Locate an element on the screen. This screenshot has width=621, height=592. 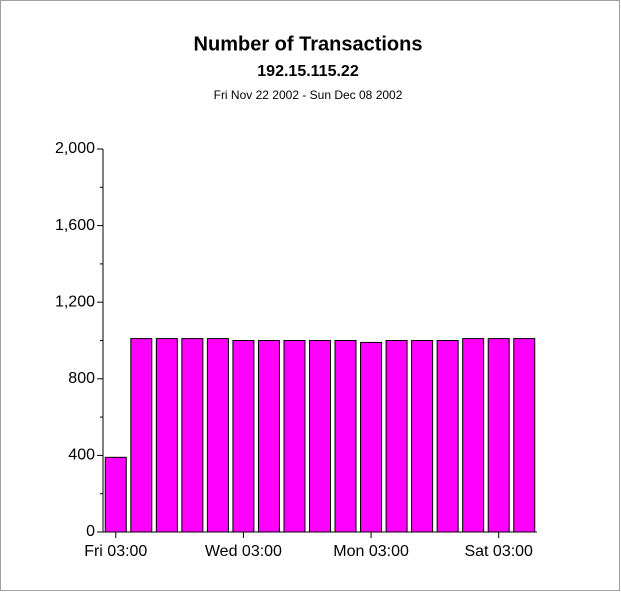
y-tick-label: 1,600 is located at coordinates (75, 225).